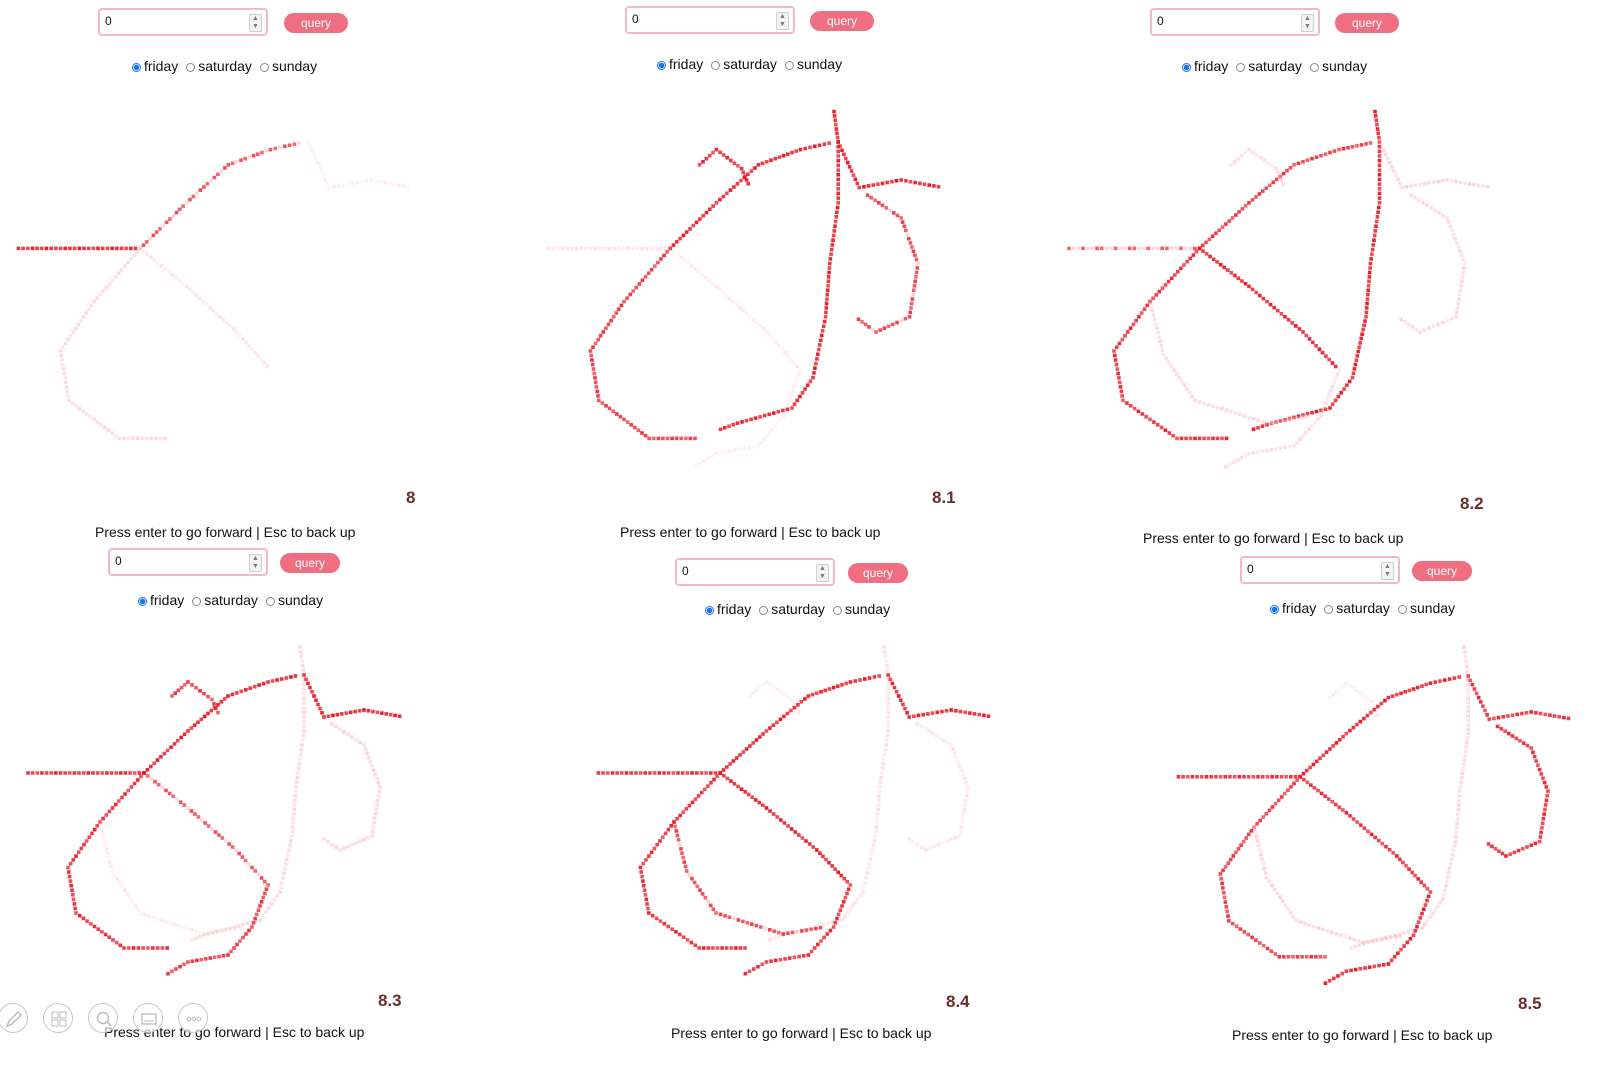  I want to click on more-icon, so click(193, 1018).